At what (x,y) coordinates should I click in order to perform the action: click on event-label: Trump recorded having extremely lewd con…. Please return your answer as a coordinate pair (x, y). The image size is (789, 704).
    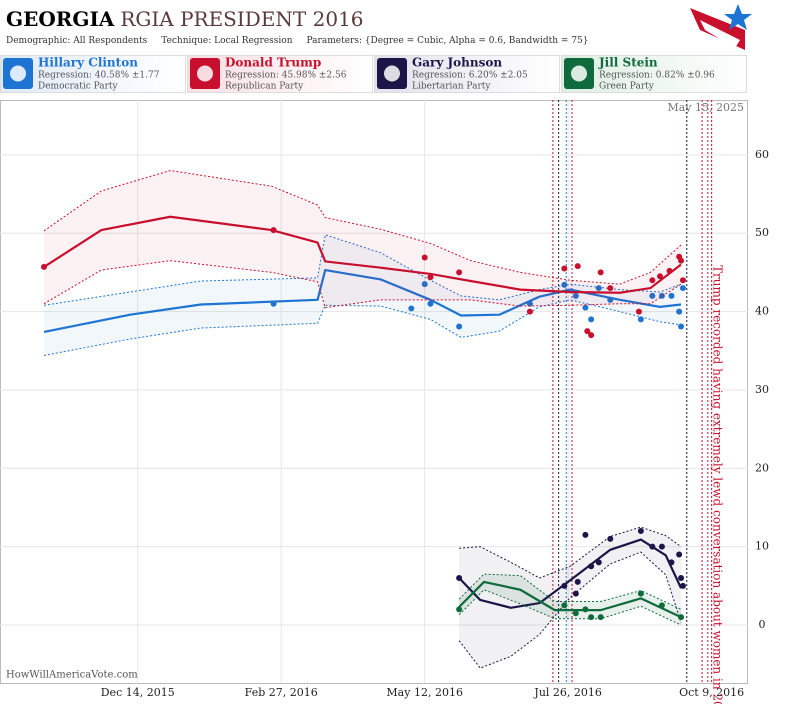
    Looking at the image, I should click on (717, 484).